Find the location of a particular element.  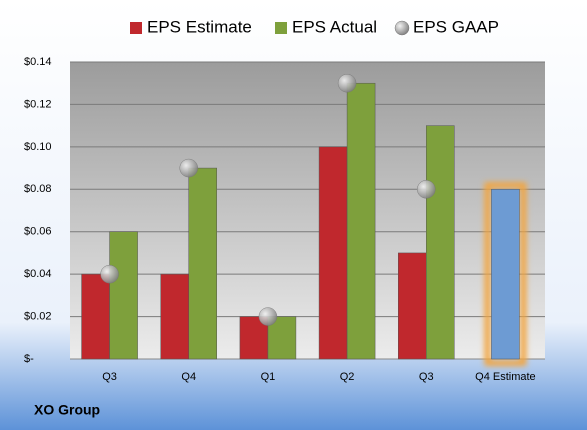

y-tick-label: $0.04 is located at coordinates (38, 274).